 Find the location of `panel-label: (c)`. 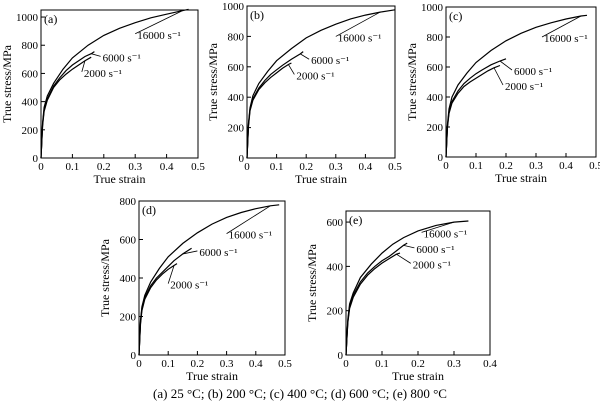

panel-label: (c) is located at coordinates (455, 16).